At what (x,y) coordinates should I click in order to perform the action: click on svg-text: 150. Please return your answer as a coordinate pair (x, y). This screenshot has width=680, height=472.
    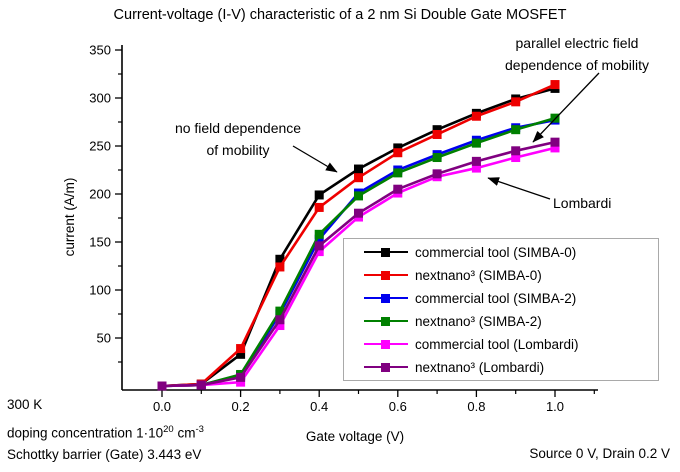
    Looking at the image, I should click on (100, 242).